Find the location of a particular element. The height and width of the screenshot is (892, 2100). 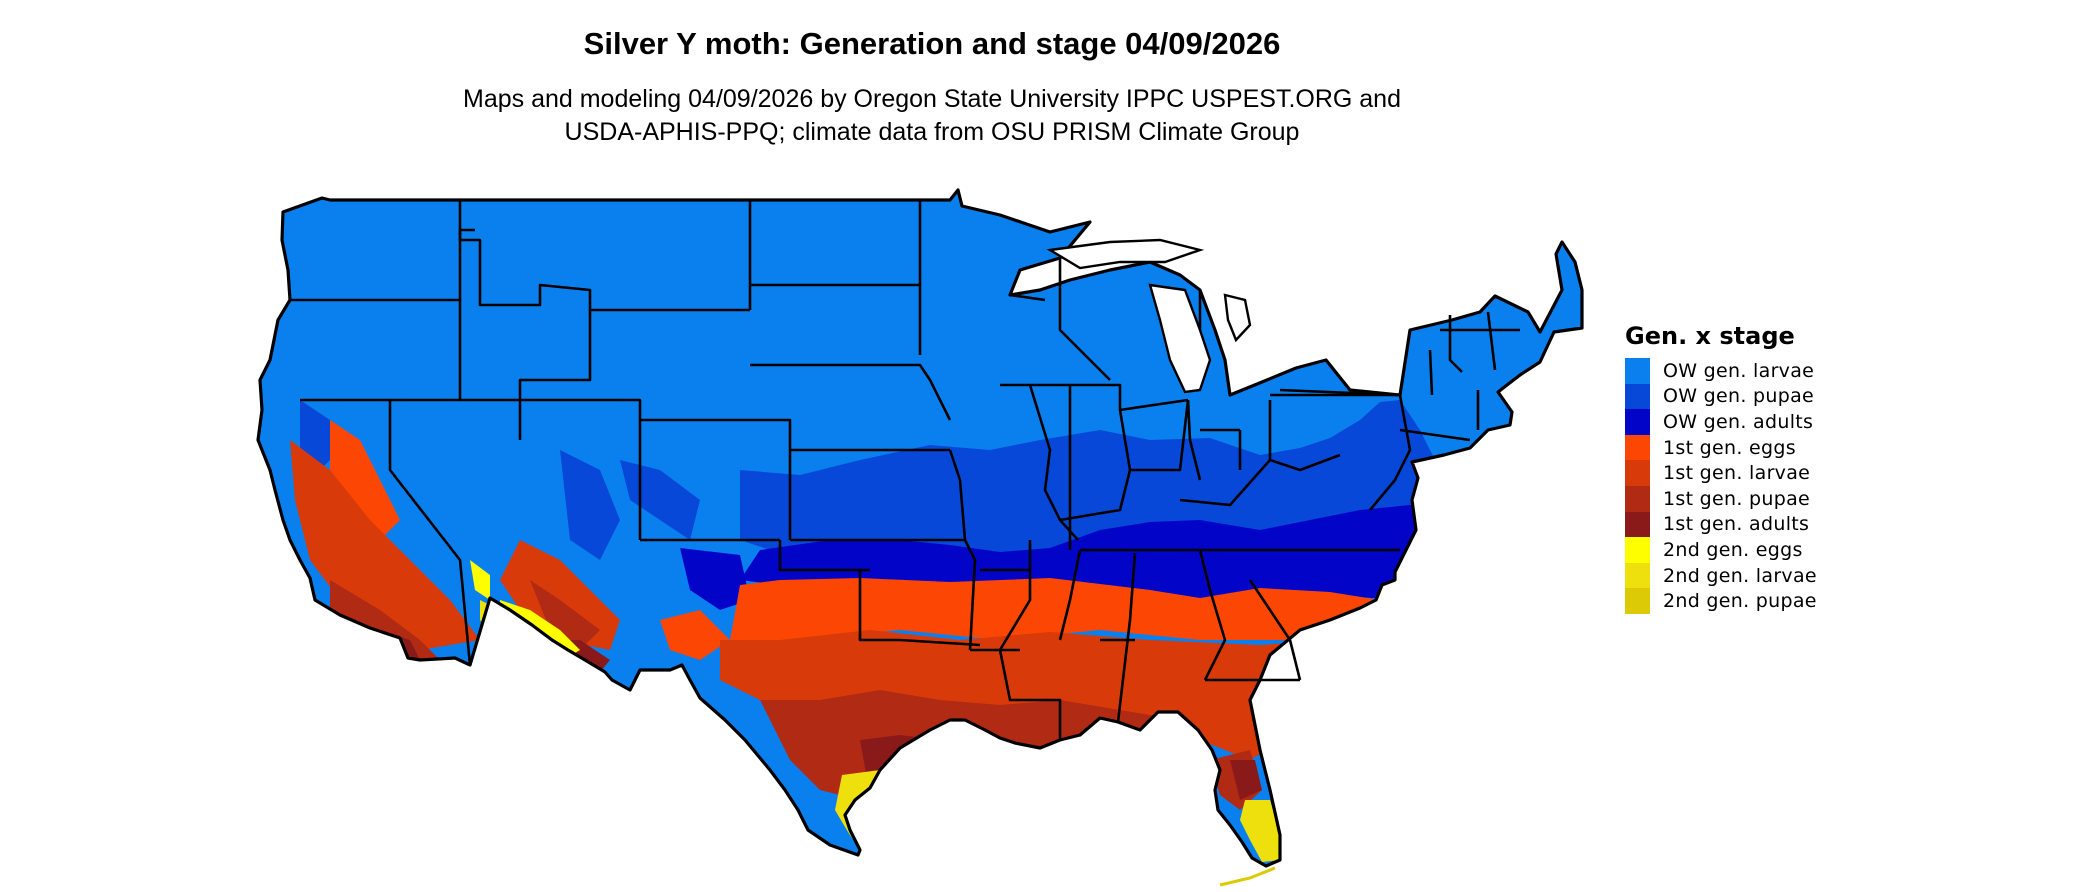

lake-michigan is located at coordinates (1180, 338).